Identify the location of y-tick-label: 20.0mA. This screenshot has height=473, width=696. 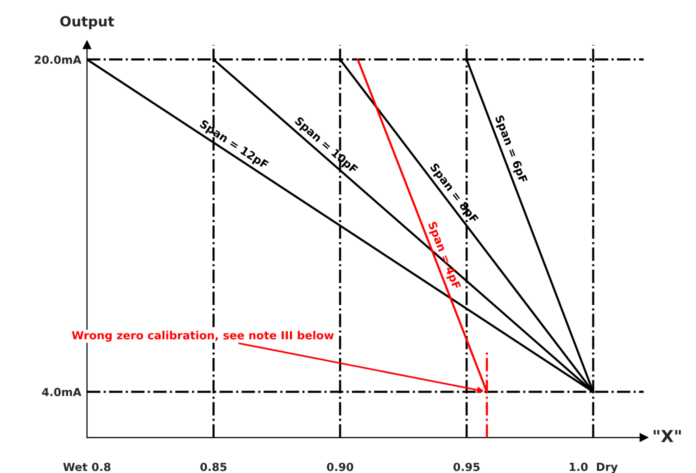
(58, 59).